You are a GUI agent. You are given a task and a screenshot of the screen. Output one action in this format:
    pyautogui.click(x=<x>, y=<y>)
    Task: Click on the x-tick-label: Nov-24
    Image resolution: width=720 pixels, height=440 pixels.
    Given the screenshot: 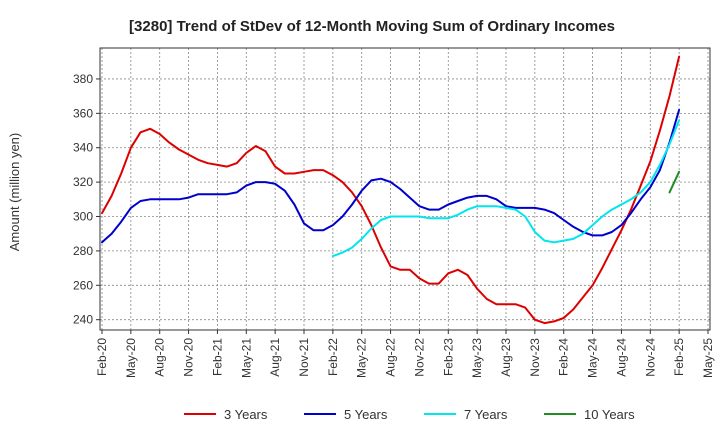 What is the action you would take?
    pyautogui.click(x=650, y=357)
    